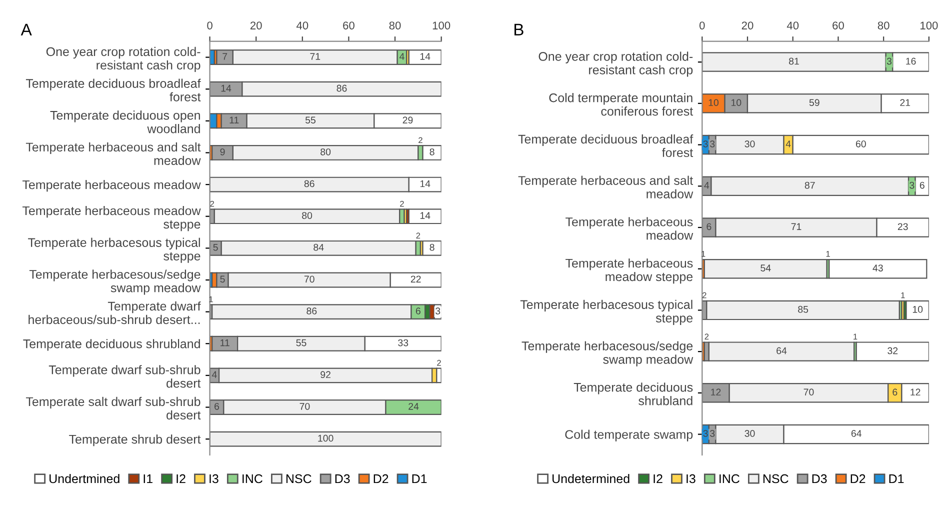 The width and height of the screenshot is (945, 517). What do you see at coordinates (225, 56) in the screenshot?
I see `data-label: 7` at bounding box center [225, 56].